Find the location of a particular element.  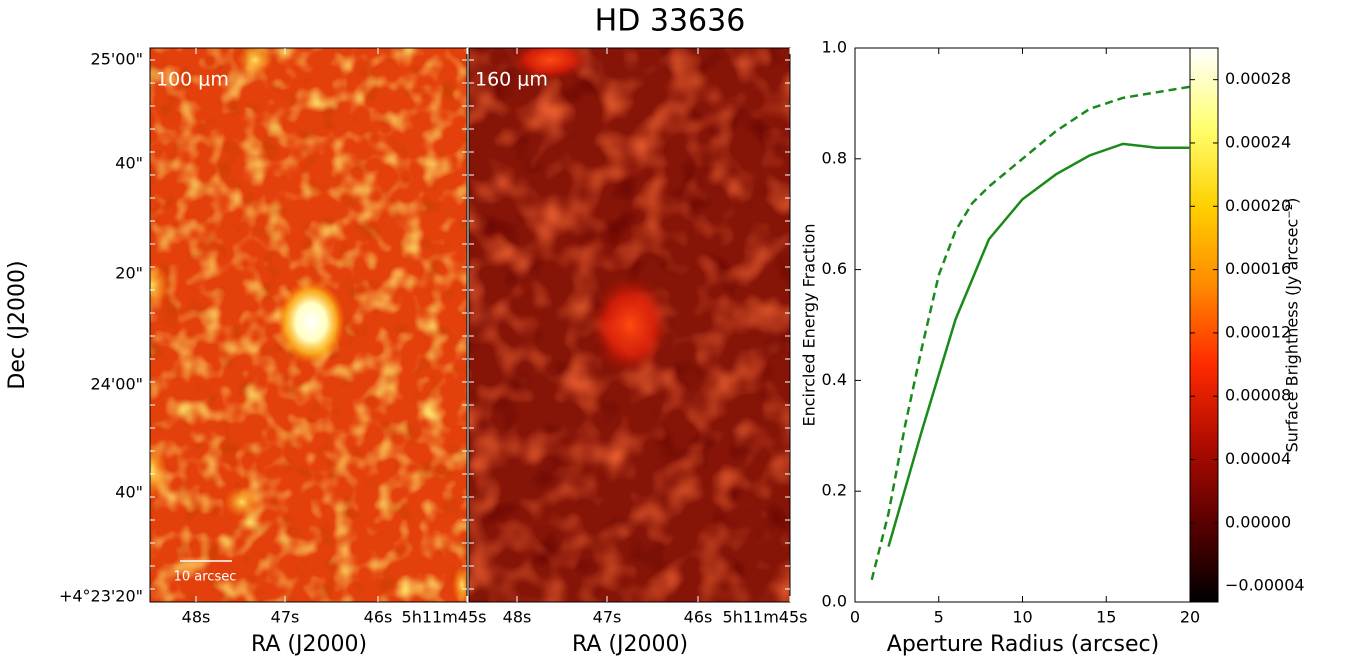

colorbar-tick-label: −0.00004 is located at coordinates (1265, 585).